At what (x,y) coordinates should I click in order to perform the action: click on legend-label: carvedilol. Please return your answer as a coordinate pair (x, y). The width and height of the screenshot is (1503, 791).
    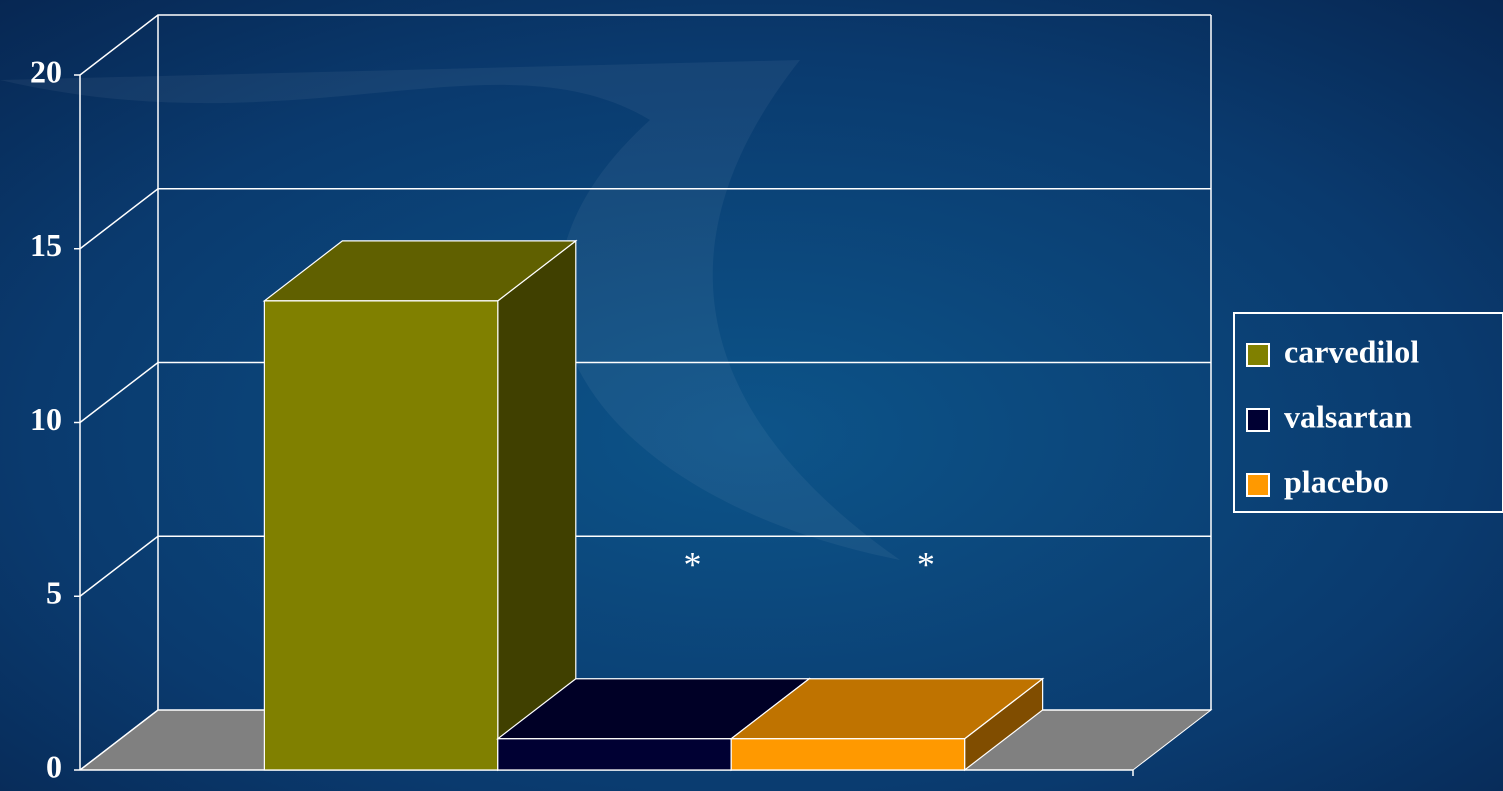
    Looking at the image, I should click on (1351, 351).